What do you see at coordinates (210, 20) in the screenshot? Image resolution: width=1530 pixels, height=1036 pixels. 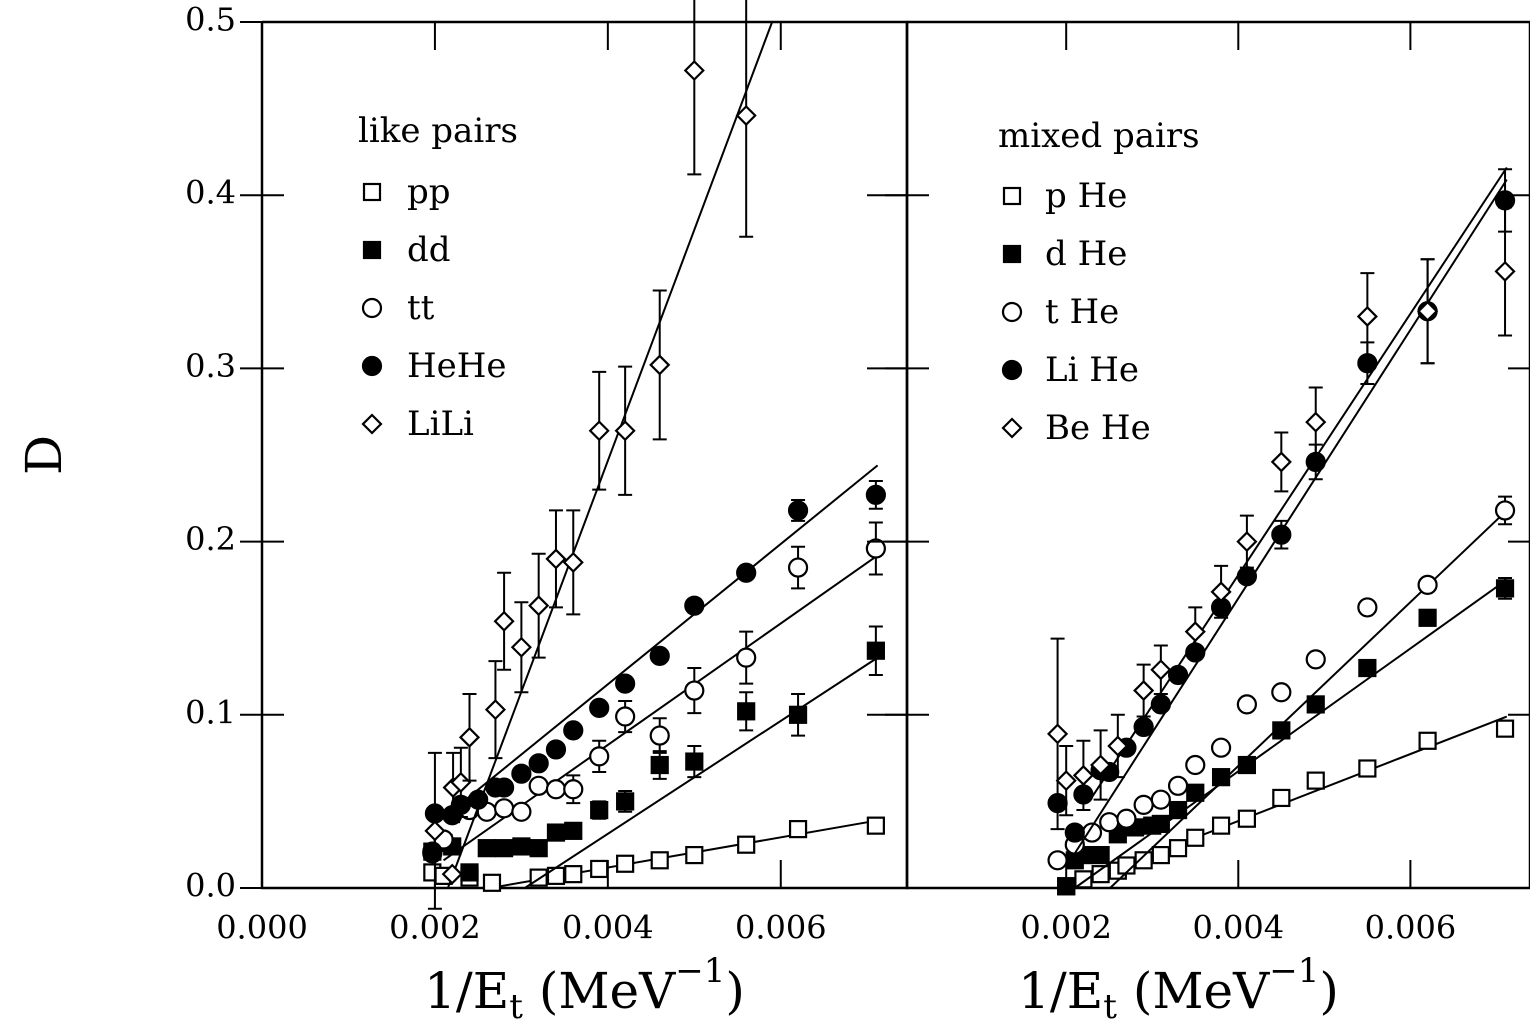 I see `y-tick-label: 0.5` at bounding box center [210, 20].